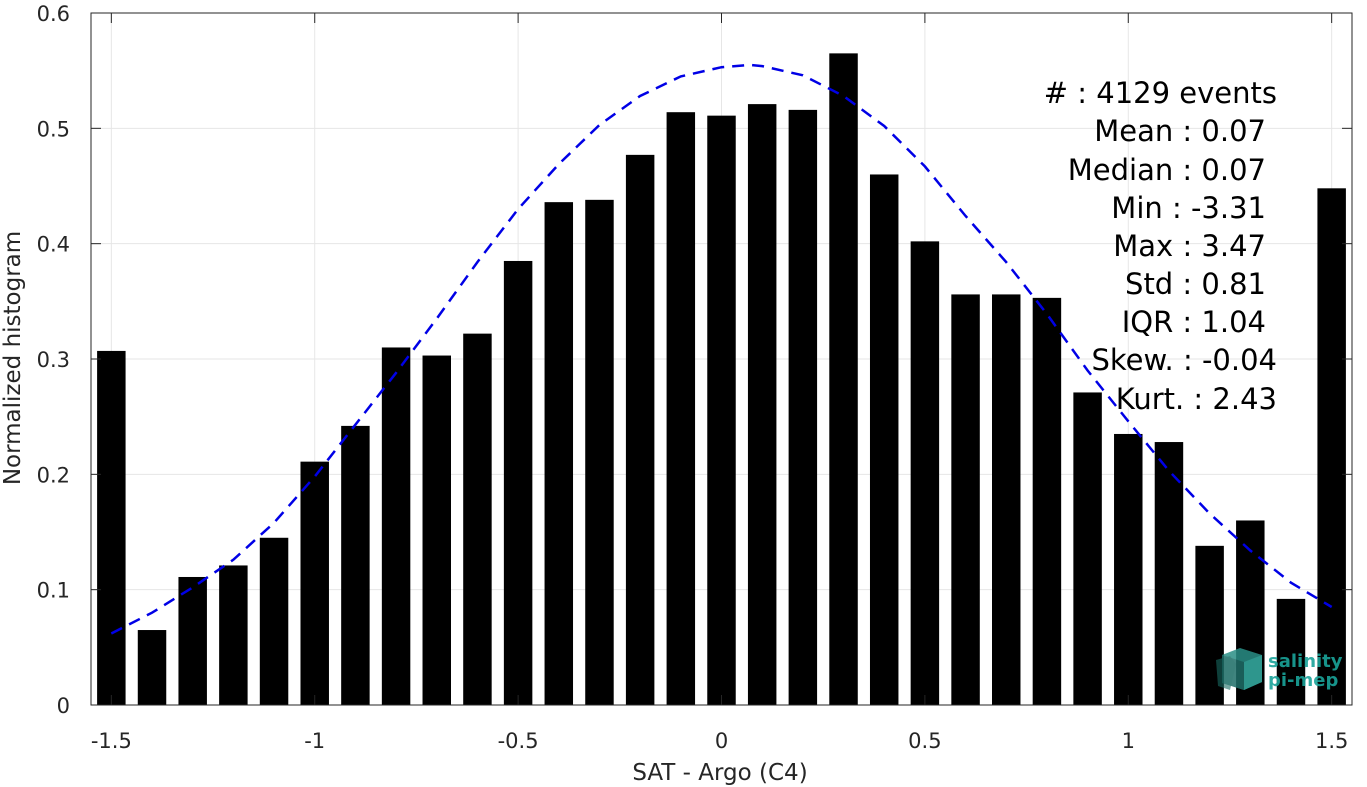  I want to click on y-tick-label-5: 0.5, so click(53, 129).